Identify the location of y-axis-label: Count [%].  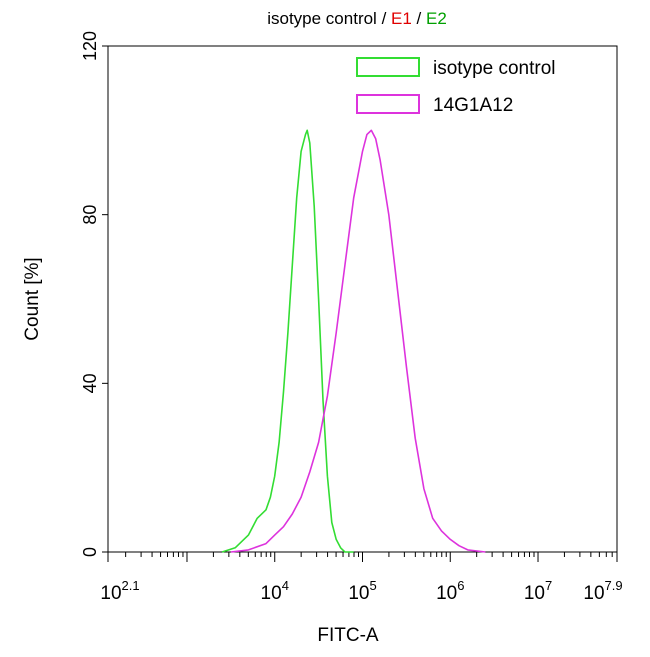
(32, 298).